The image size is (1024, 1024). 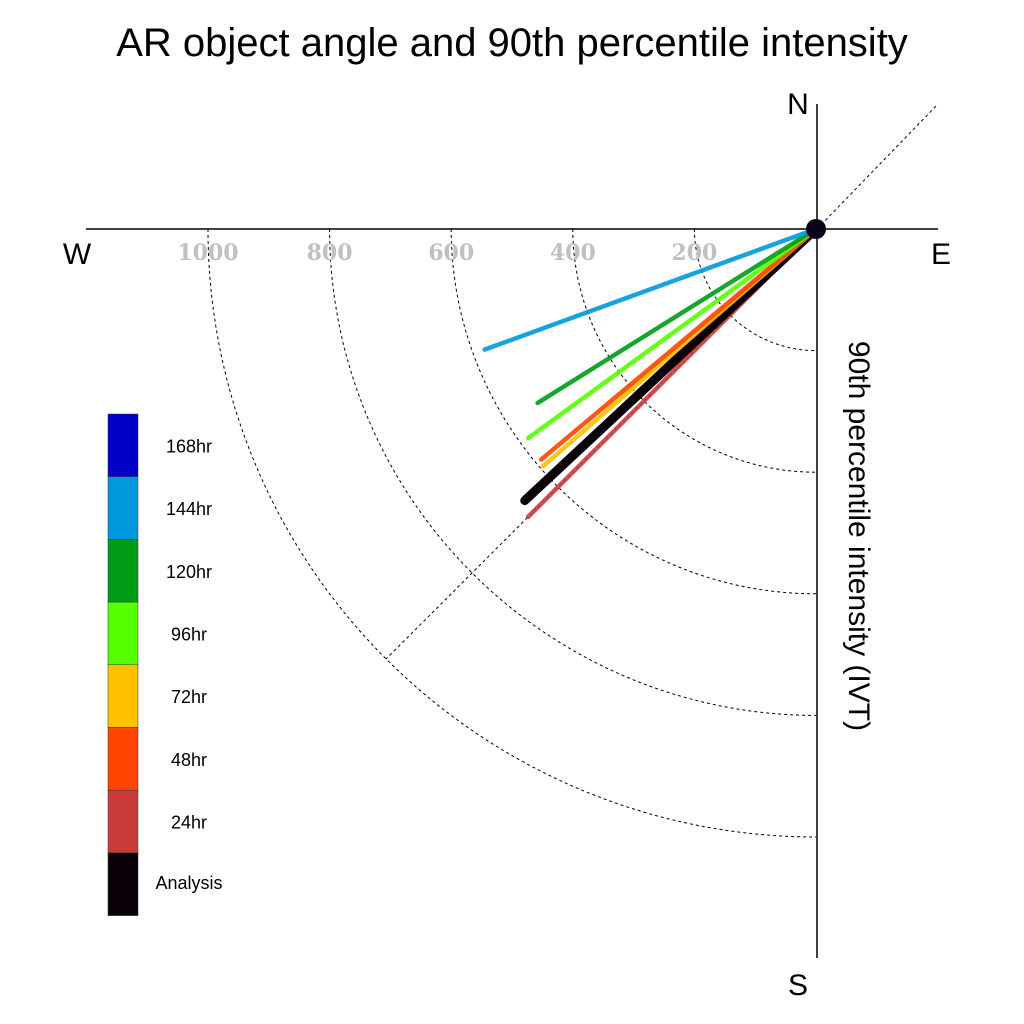 What do you see at coordinates (650, 289) in the screenshot?
I see `series-line-144hr` at bounding box center [650, 289].